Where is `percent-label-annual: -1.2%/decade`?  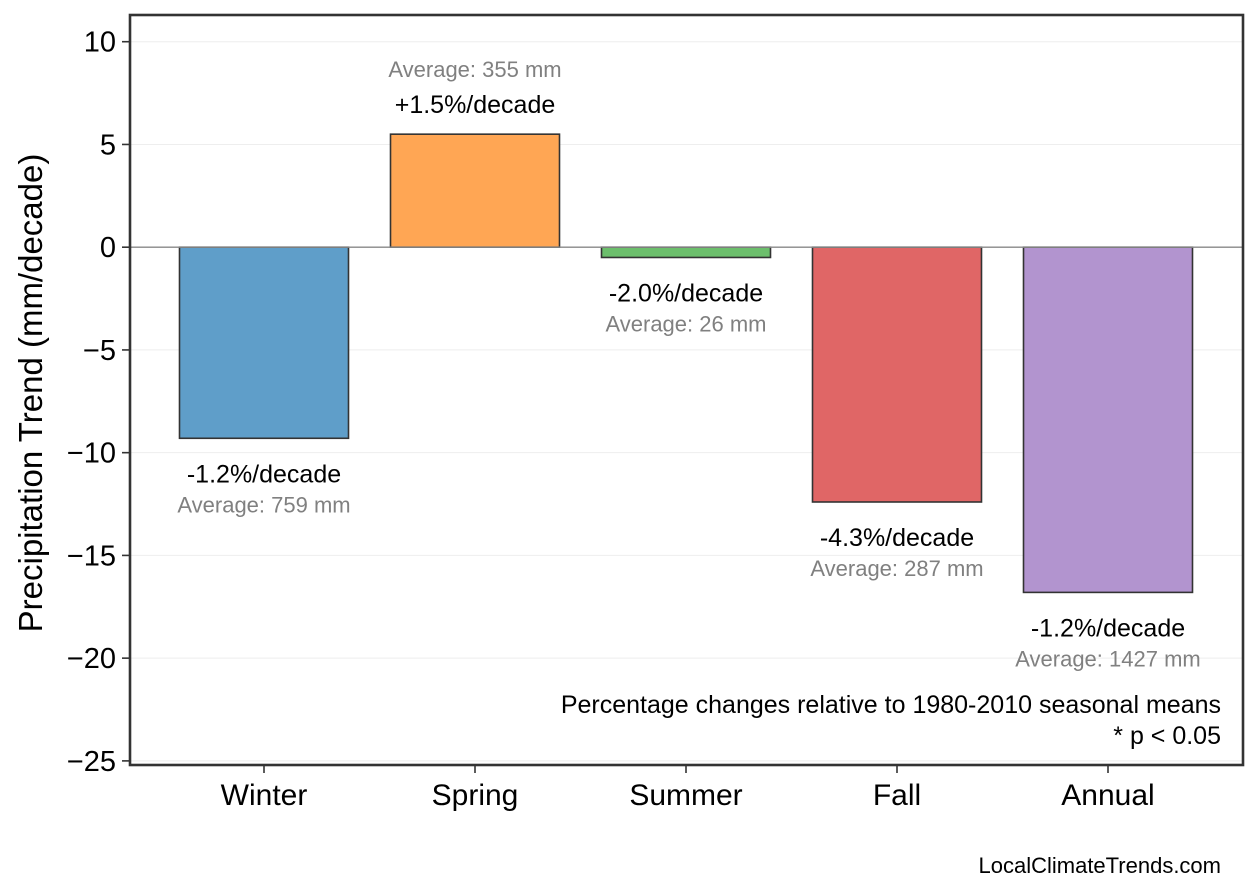
percent-label-annual: -1.2%/decade is located at coordinates (1108, 628).